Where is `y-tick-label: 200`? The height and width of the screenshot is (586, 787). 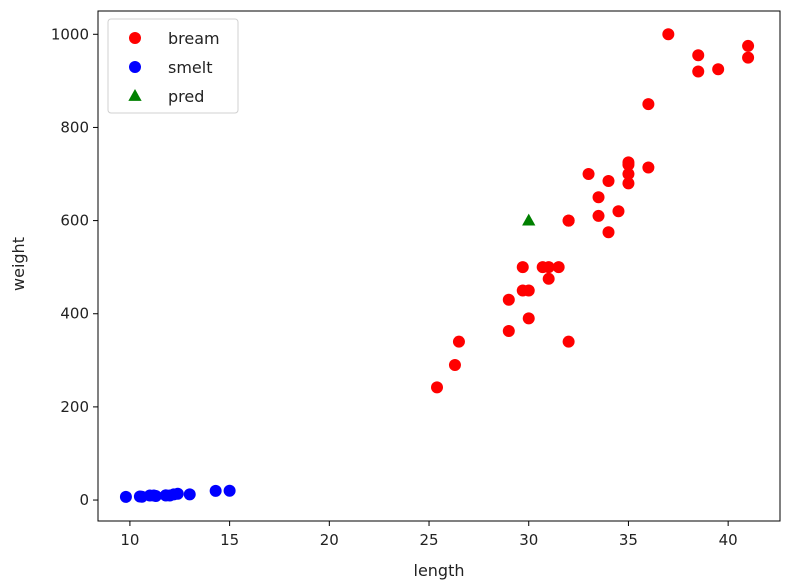 y-tick-label: 200 is located at coordinates (74, 407).